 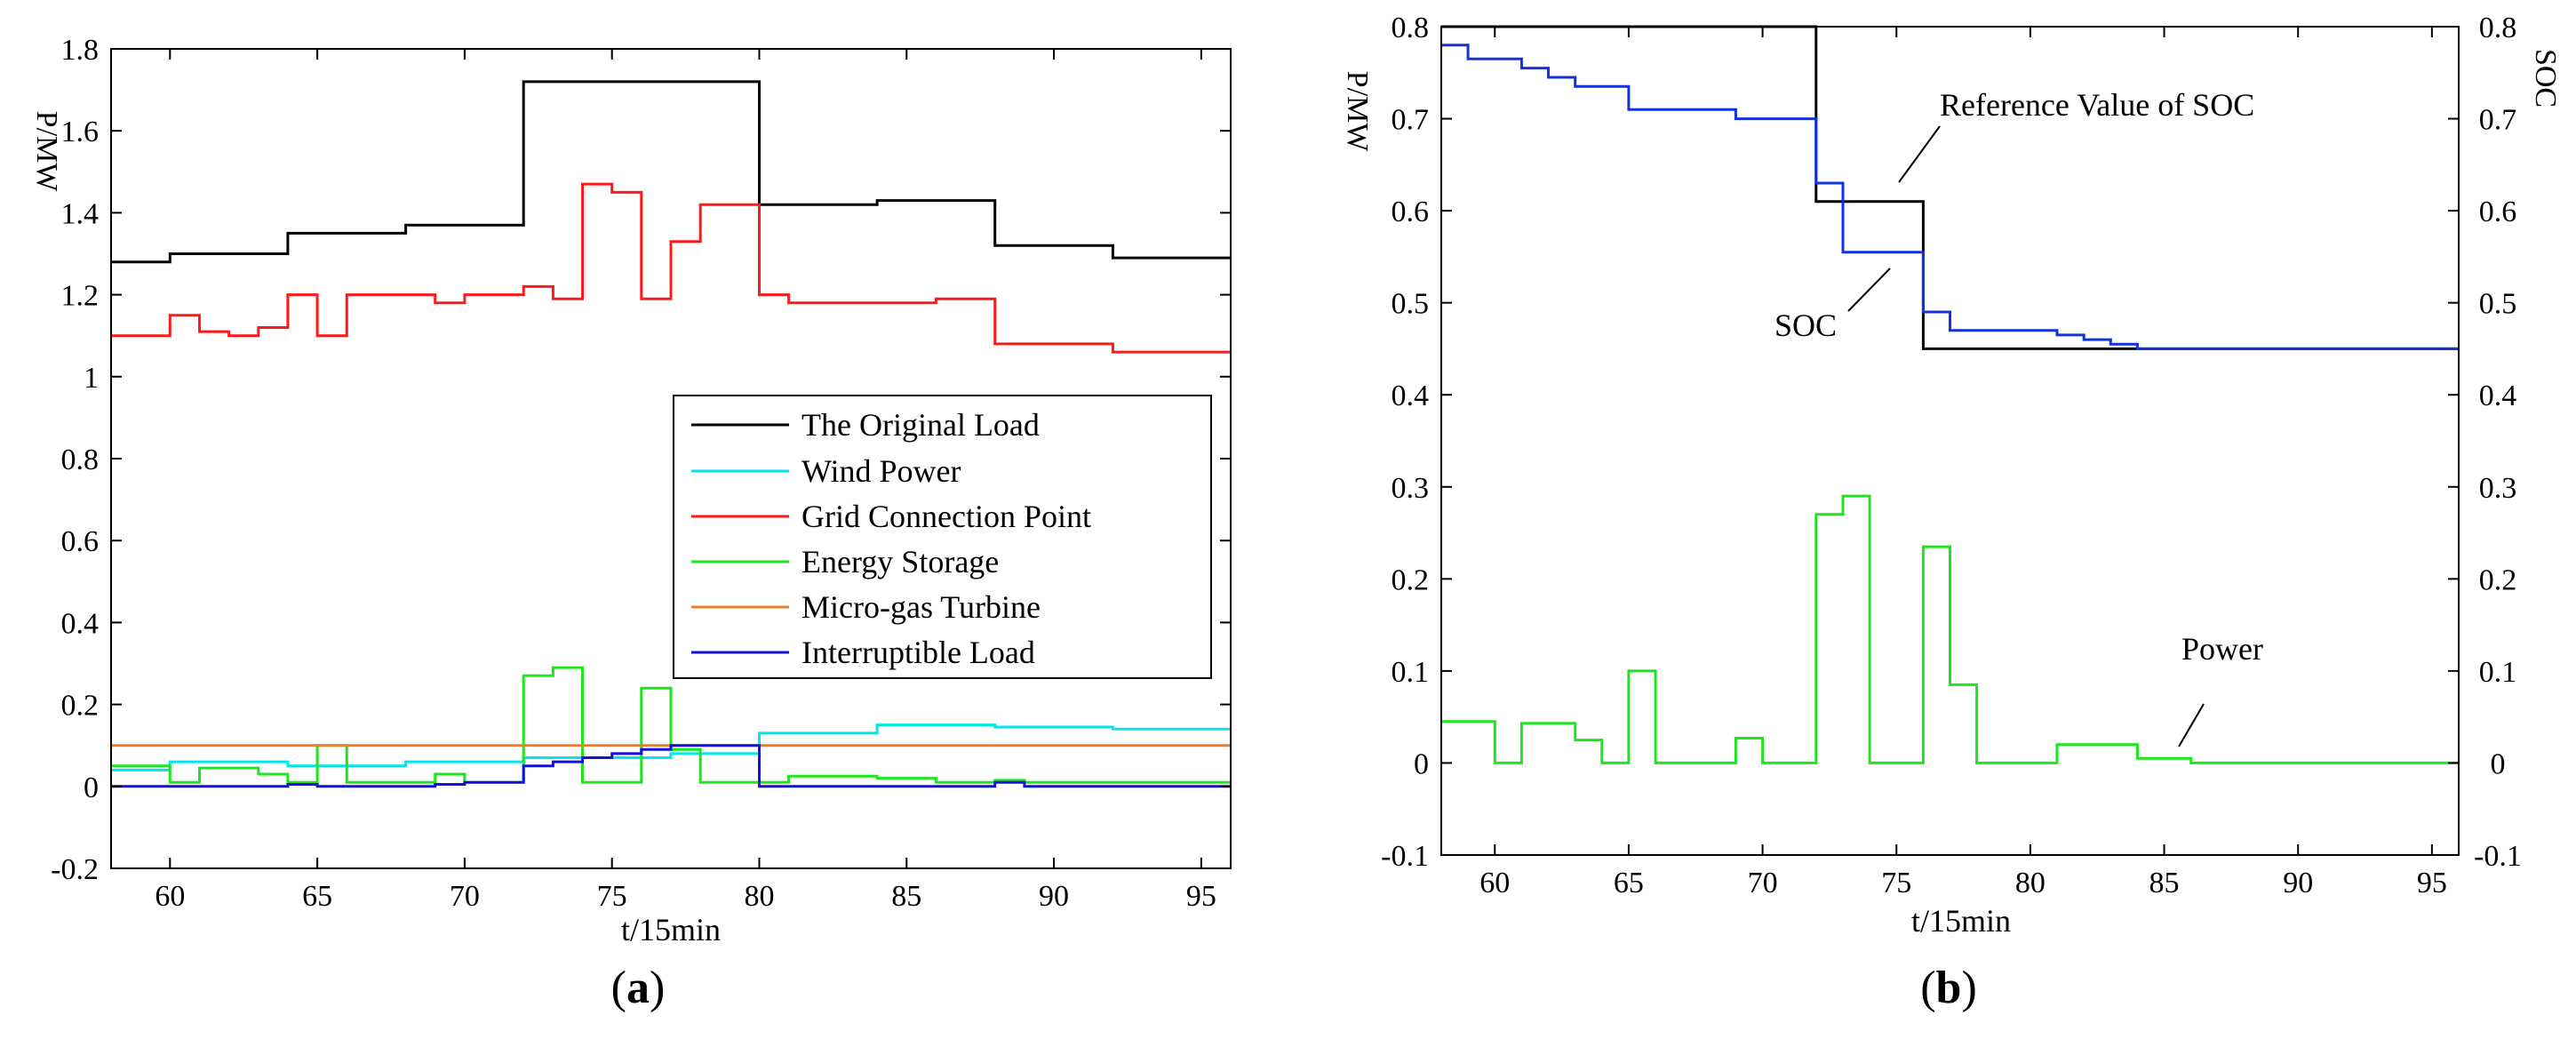 I want to click on chart-b-y-tick-label-0: 0, so click(x=1421, y=763).